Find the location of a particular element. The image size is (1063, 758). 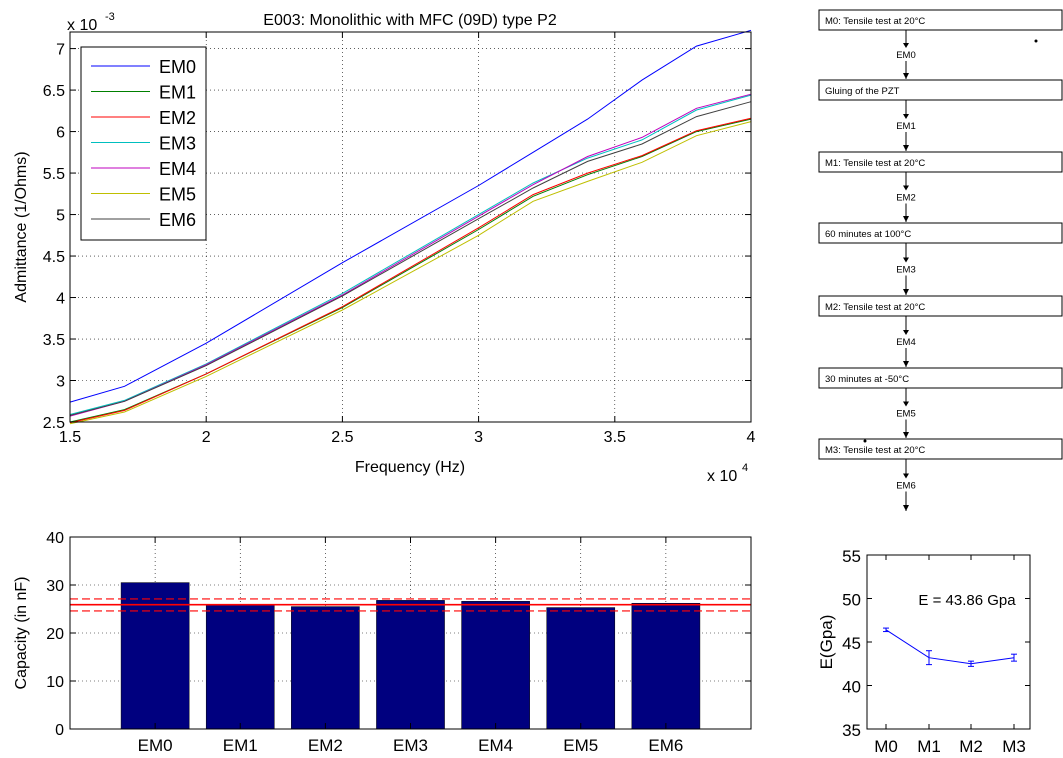

flow-step: 30 minutes at -50°C is located at coordinates (940, 378).